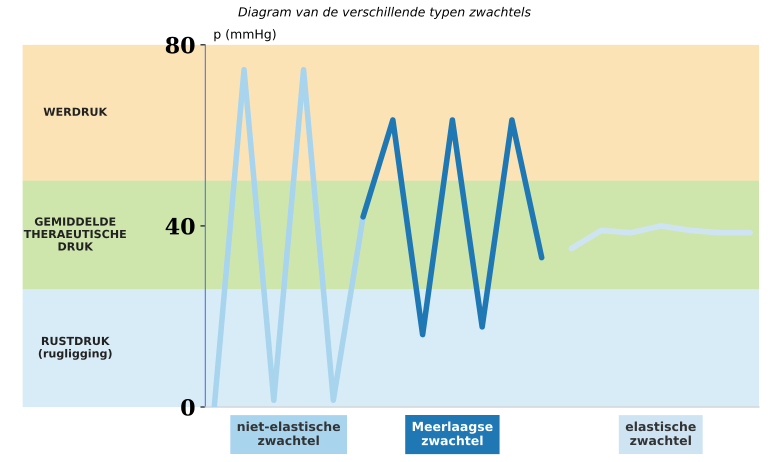 The width and height of the screenshot is (769, 462). Describe the element at coordinates (76, 112) in the screenshot. I see `band-label: WERDRUK` at that location.